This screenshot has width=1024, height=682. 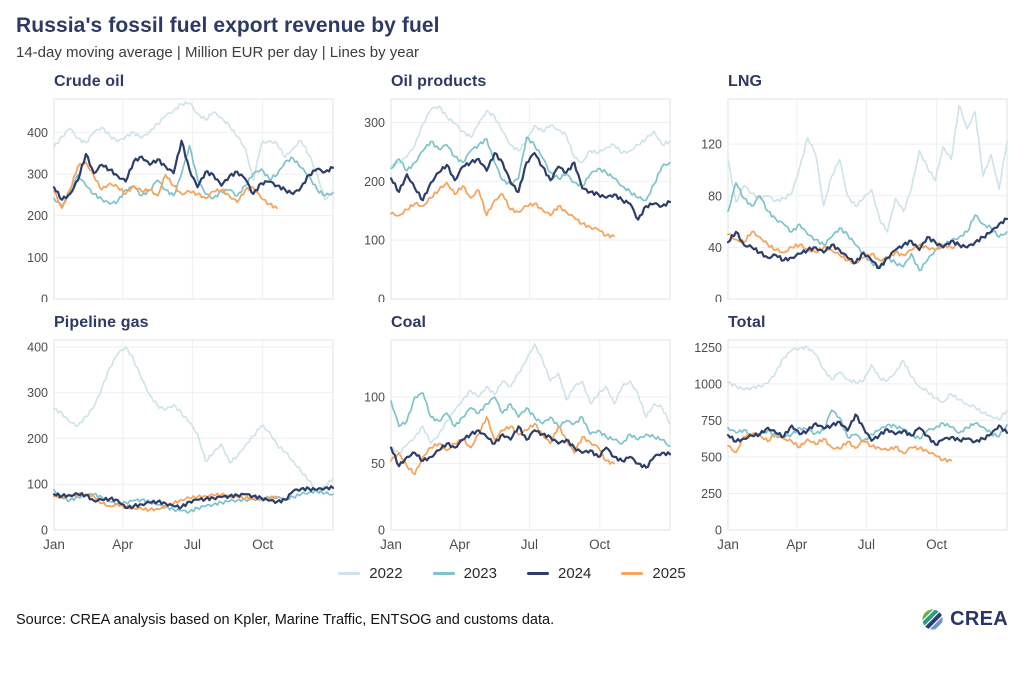 I want to click on crea-logo-icon, so click(x=933, y=619).